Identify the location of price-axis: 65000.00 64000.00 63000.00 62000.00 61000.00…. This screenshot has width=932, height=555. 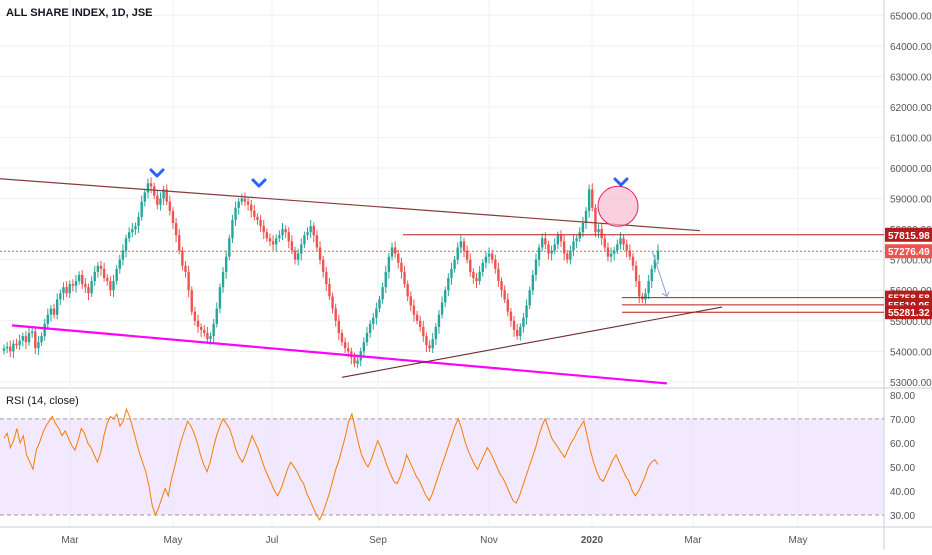
(908, 266).